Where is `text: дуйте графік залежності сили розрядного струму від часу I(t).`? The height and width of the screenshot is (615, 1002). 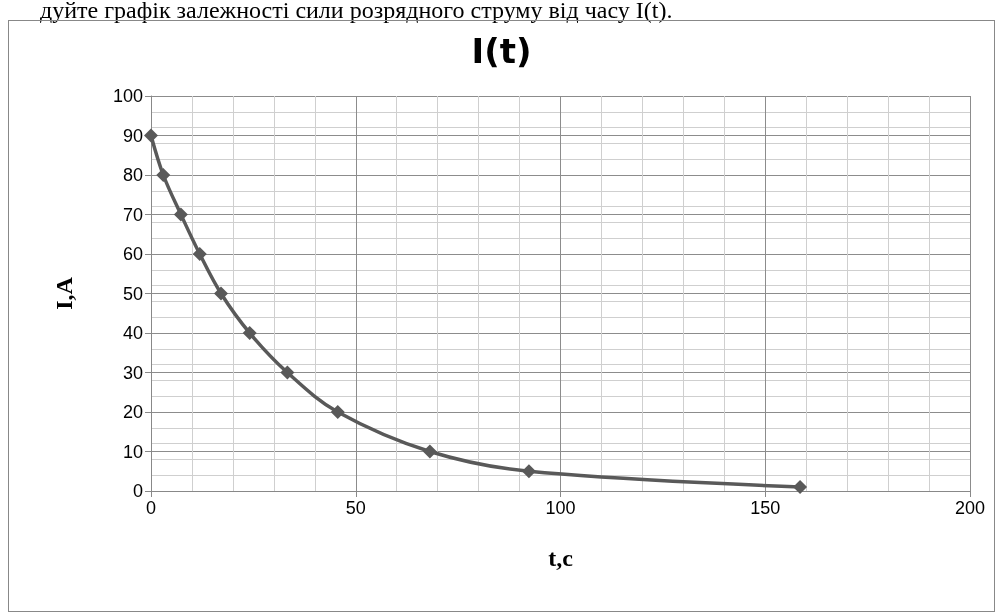
text: дуйте графік залежності сили розрядного струму від часу I(t). is located at coordinates (356, 11).